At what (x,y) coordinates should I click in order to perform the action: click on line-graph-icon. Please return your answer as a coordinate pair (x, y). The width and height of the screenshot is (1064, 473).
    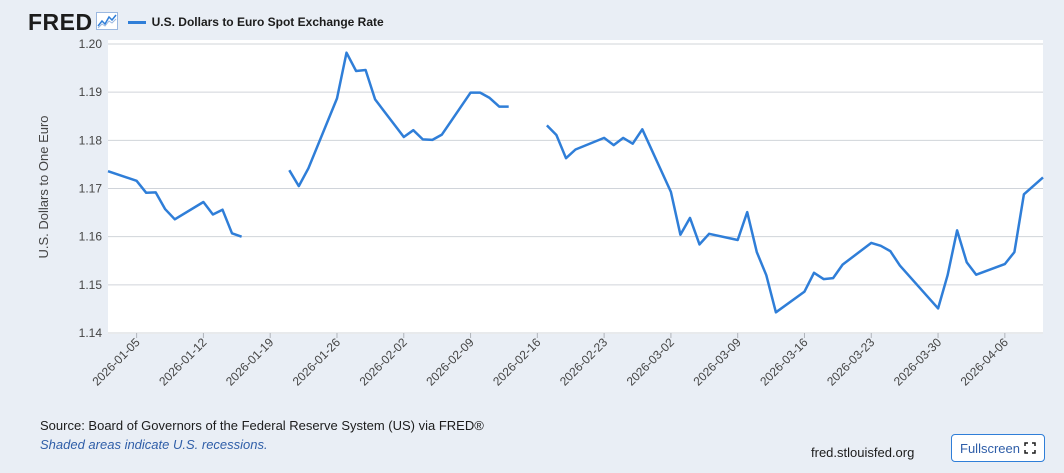
    Looking at the image, I should click on (106, 23).